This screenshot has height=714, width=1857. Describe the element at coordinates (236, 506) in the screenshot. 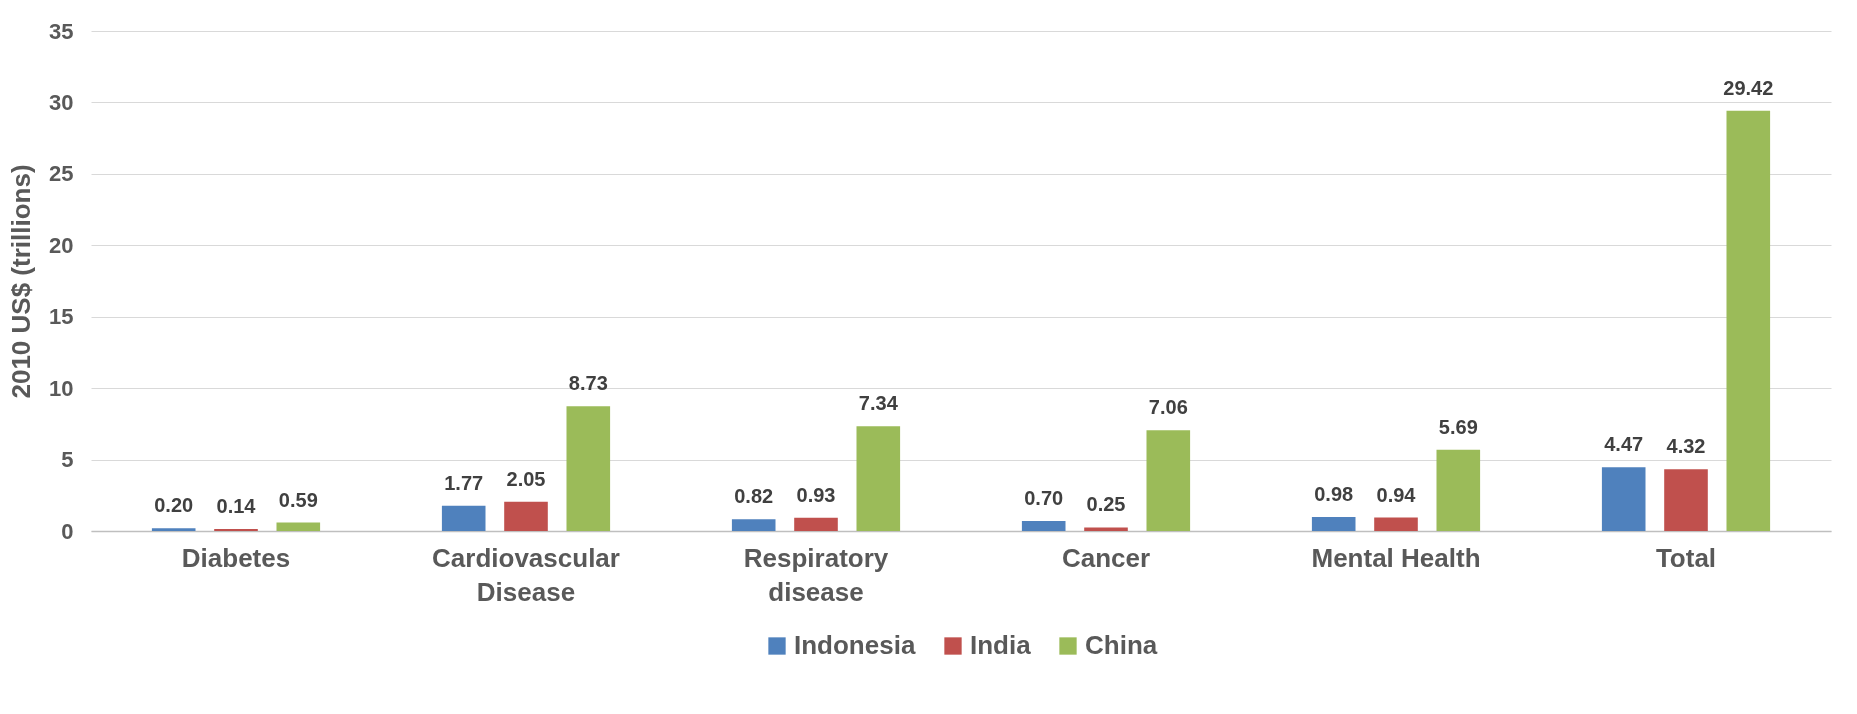

I see `data-label: 0.14` at that location.